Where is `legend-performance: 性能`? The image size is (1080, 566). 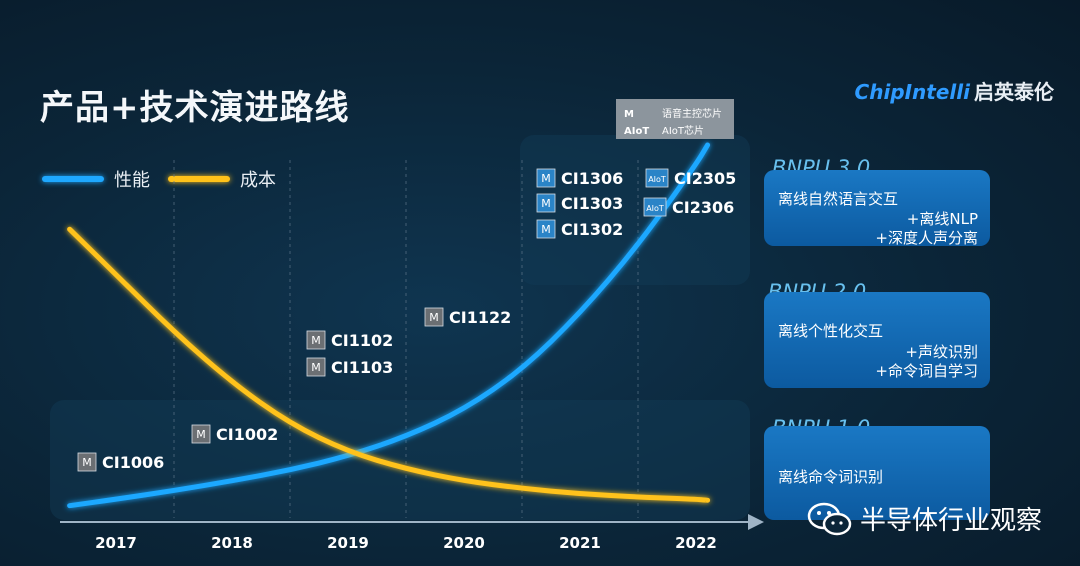 legend-performance: 性能 is located at coordinates (96, 179).